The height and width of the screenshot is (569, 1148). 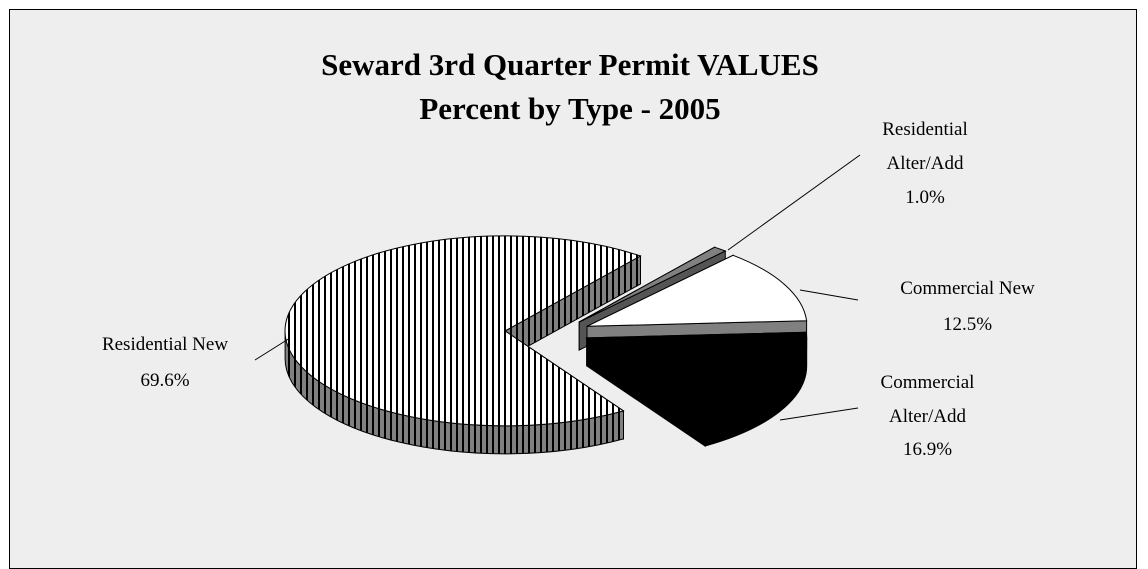 I want to click on chart-subtitle: Percent by Type - 2005, so click(x=570, y=108).